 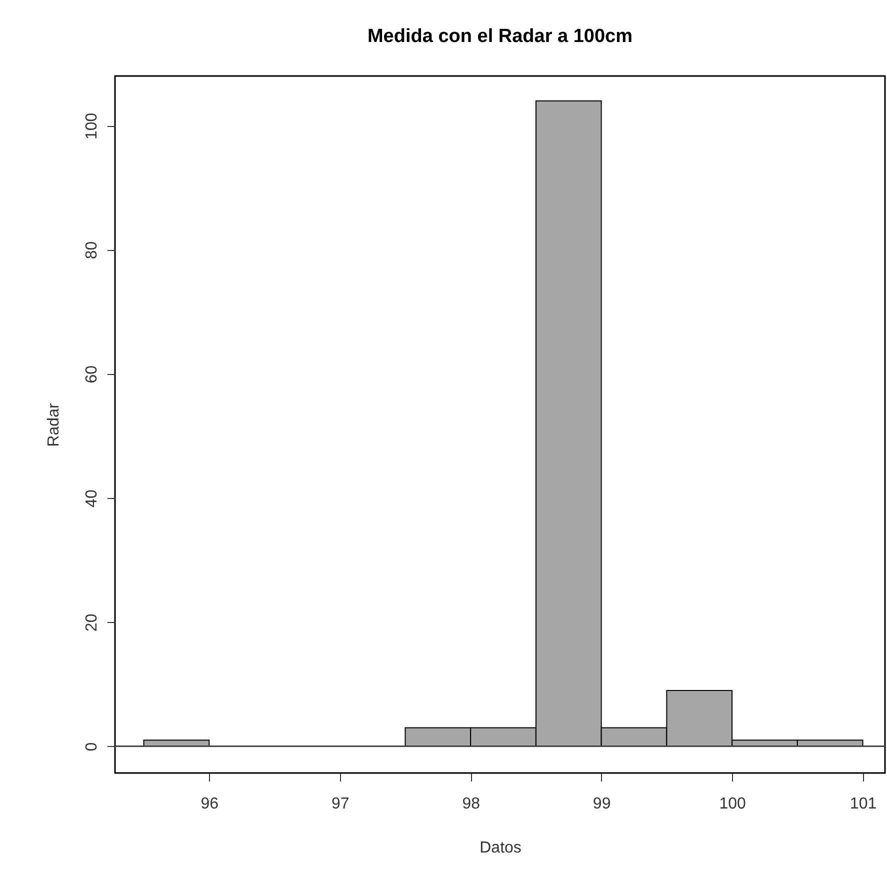 I want to click on y-tick-label: 20, so click(x=92, y=623).